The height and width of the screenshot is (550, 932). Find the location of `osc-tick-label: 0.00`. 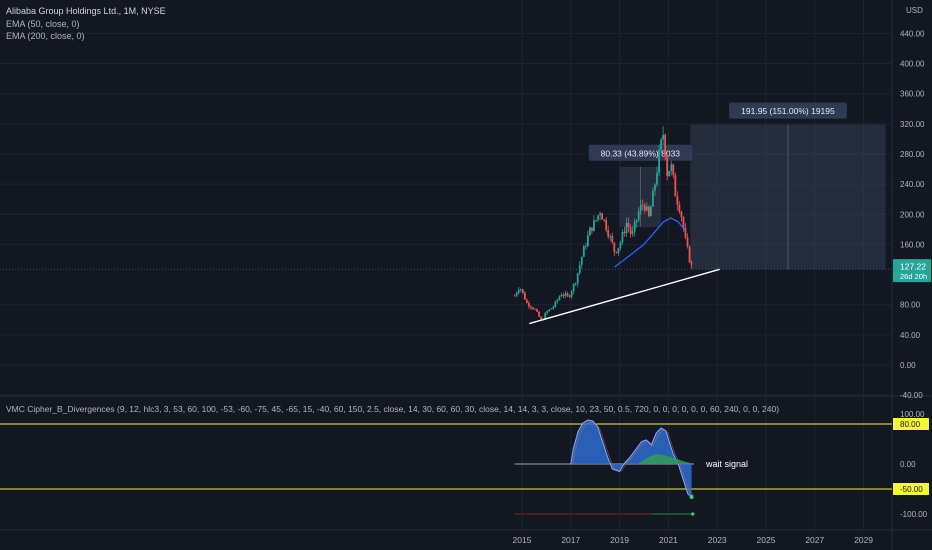

osc-tick-label: 0.00 is located at coordinates (908, 464).